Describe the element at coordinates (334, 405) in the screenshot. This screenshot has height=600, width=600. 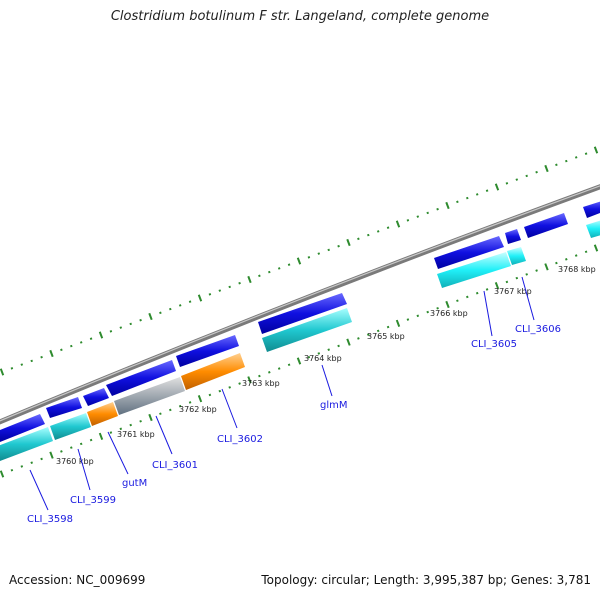
I see `gene-label-glmm: glmM` at that location.